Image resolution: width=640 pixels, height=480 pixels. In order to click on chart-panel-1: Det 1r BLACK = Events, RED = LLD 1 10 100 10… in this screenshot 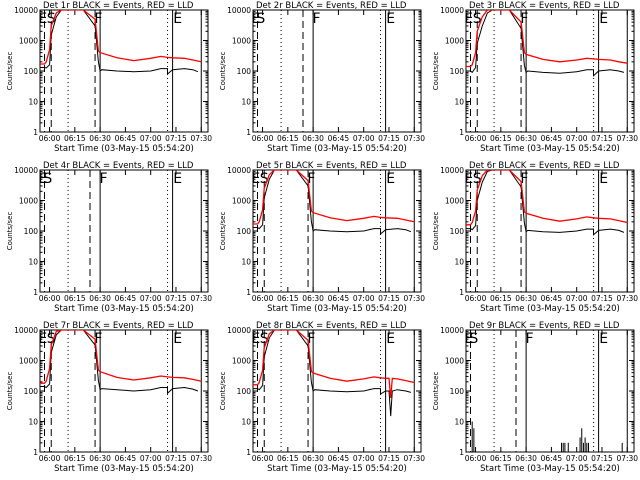, I will do `click(109, 77)`.